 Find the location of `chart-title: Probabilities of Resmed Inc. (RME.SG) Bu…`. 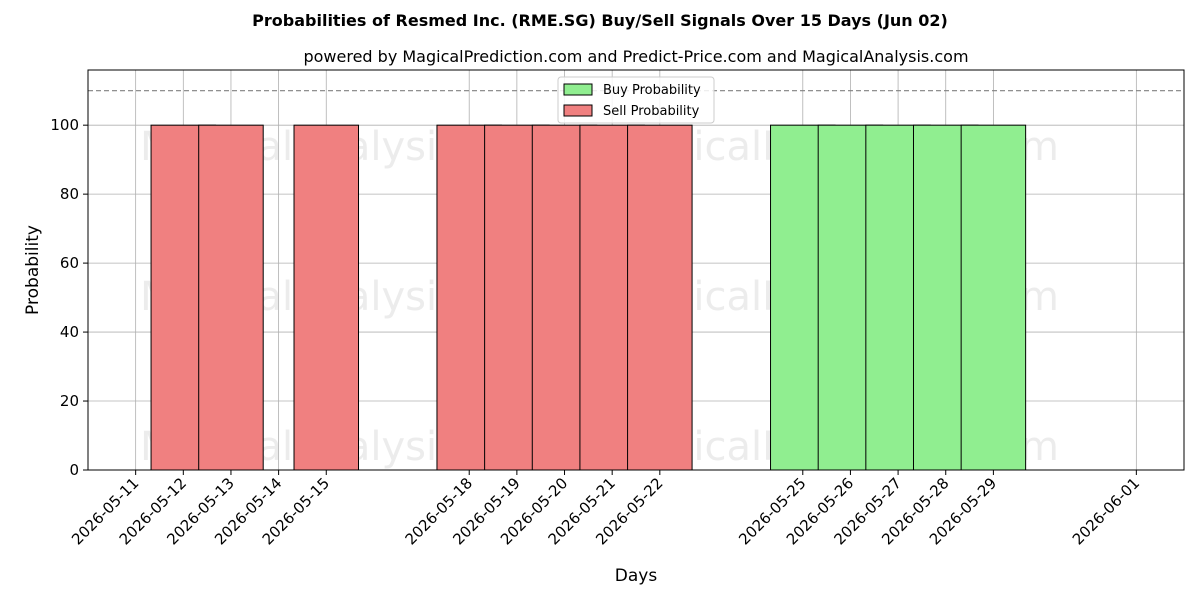

chart-title: Probabilities of Resmed Inc. (RME.SG) Bu… is located at coordinates (600, 20).